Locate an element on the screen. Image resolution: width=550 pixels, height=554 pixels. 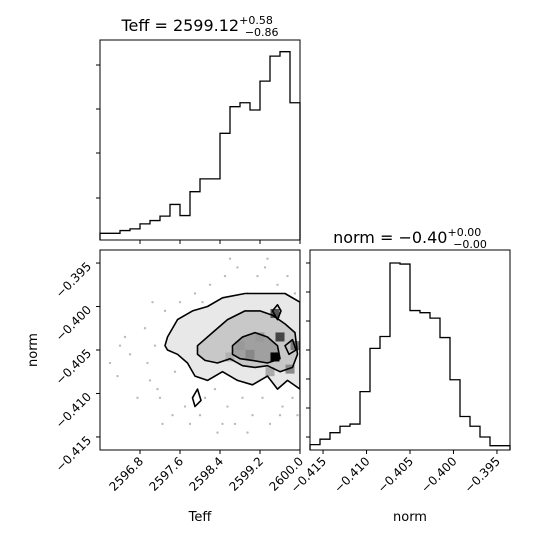
contour-line-middle is located at coordinates (247, 341).